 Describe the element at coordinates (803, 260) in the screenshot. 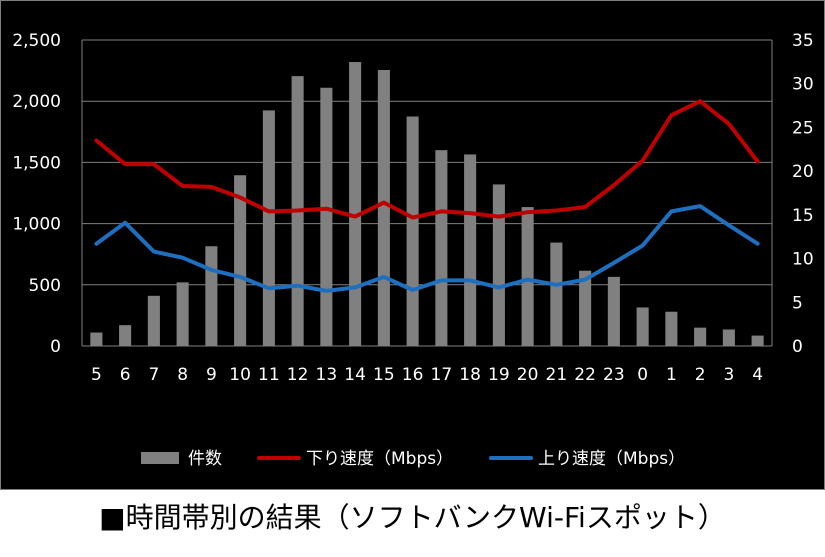

I see `right-tick-label: 10` at that location.